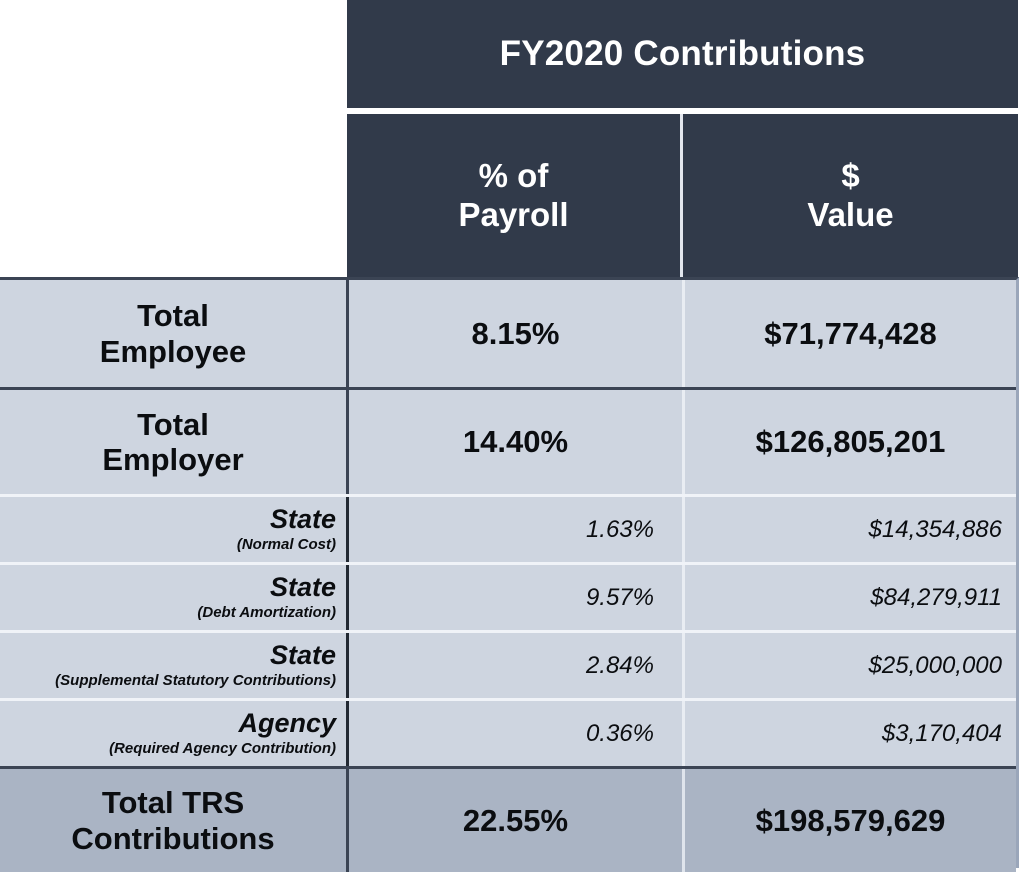 This screenshot has height=874, width=1024. I want to click on row-dollar-value: $3,170,404, so click(941, 733).